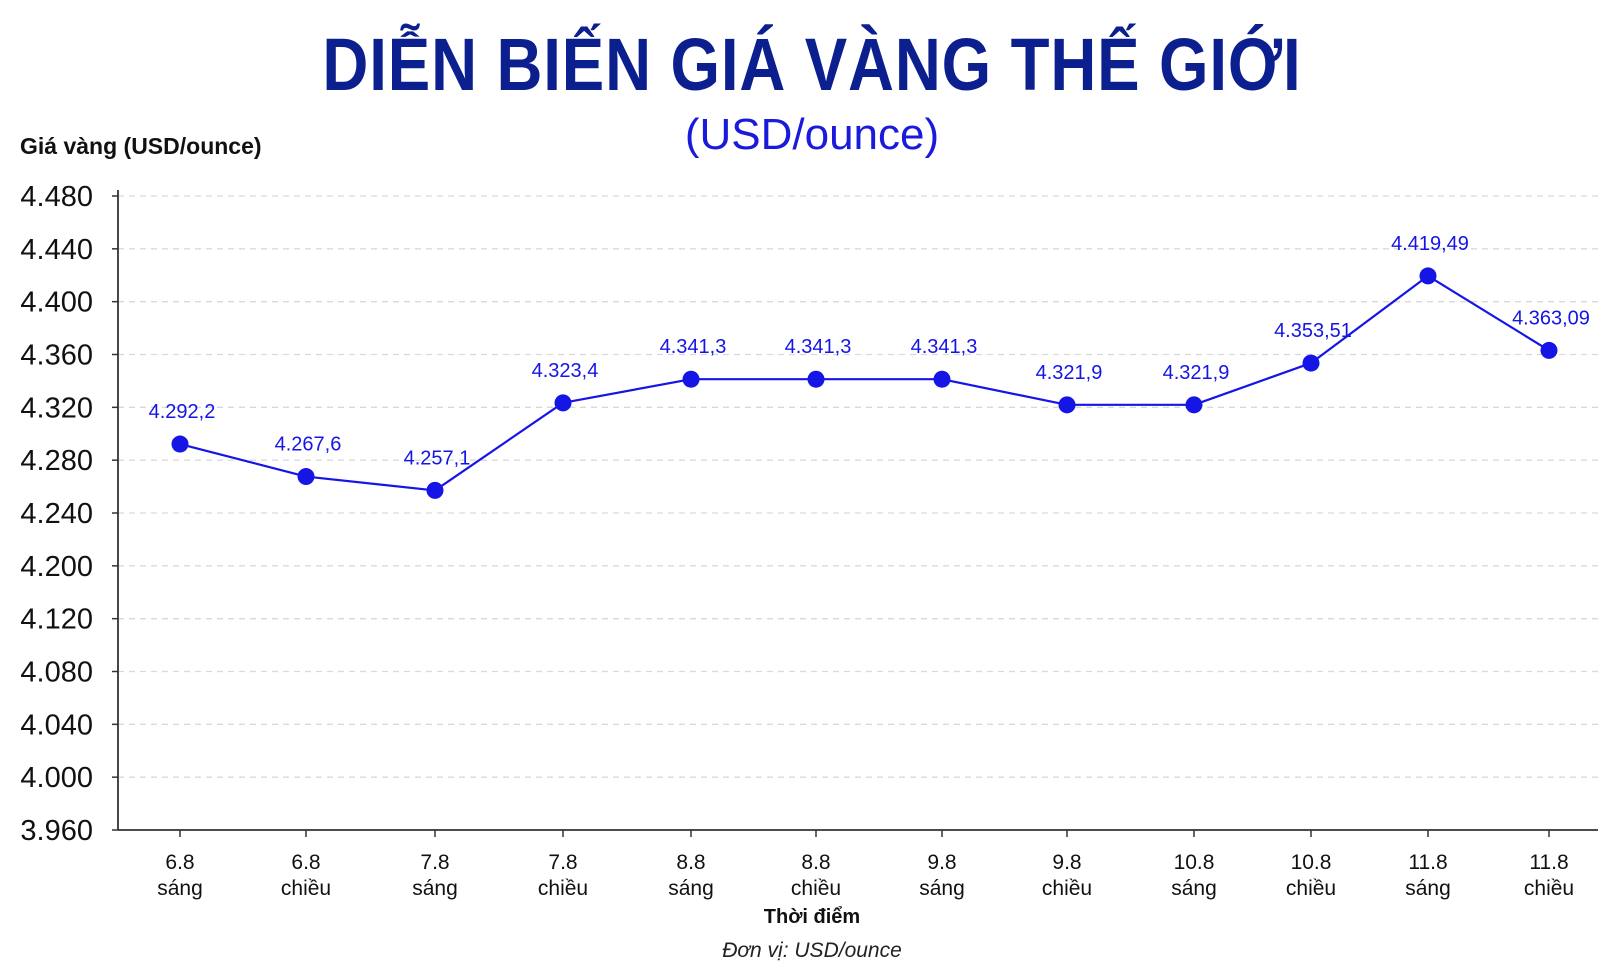 Image resolution: width=1624 pixels, height=969 pixels. I want to click on x-axis-title: Thời điểm, so click(812, 917).